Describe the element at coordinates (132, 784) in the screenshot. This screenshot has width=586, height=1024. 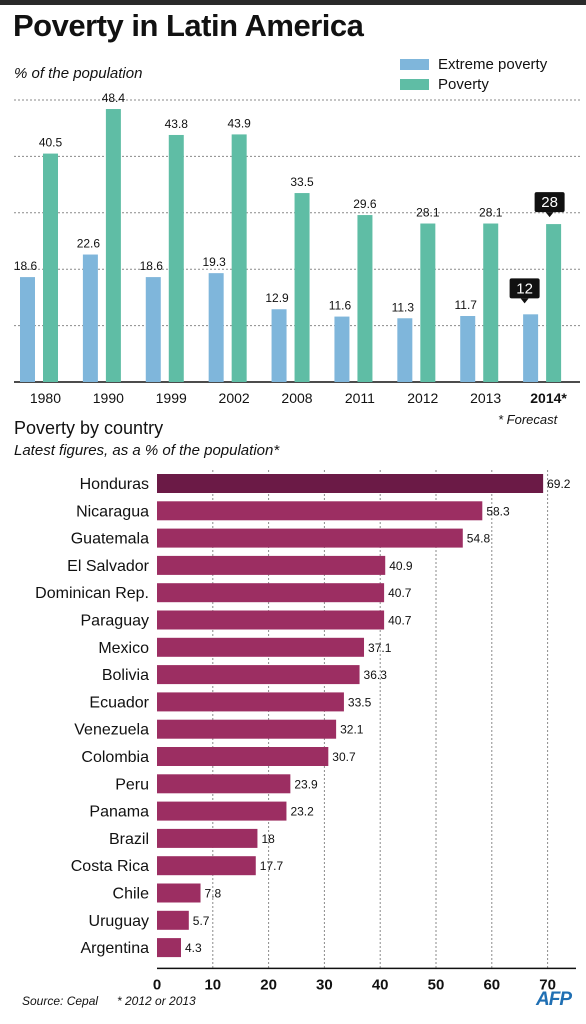
I see `country-label: Peru` at that location.